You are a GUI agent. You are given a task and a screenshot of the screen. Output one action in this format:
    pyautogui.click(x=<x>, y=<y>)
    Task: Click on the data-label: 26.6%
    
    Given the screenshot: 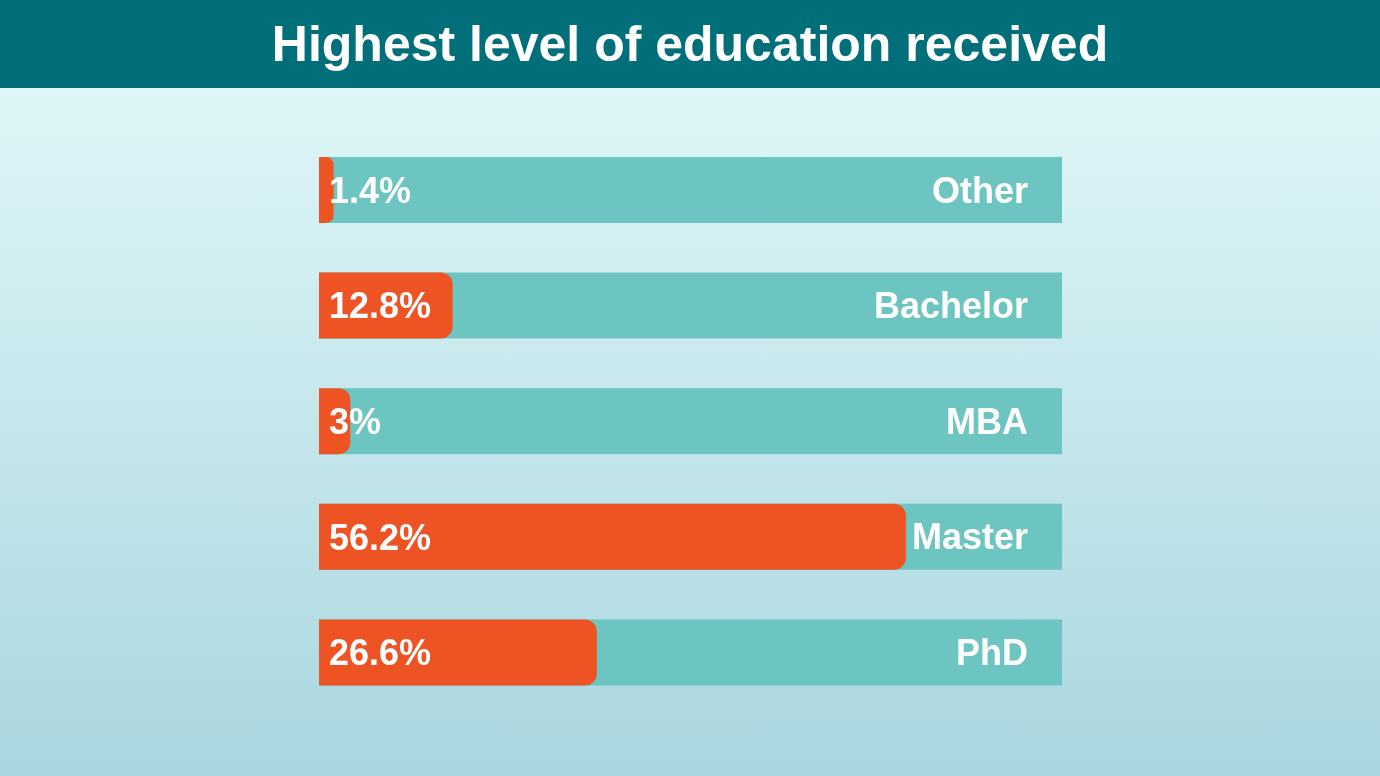 What is the action you would take?
    pyautogui.click(x=380, y=653)
    